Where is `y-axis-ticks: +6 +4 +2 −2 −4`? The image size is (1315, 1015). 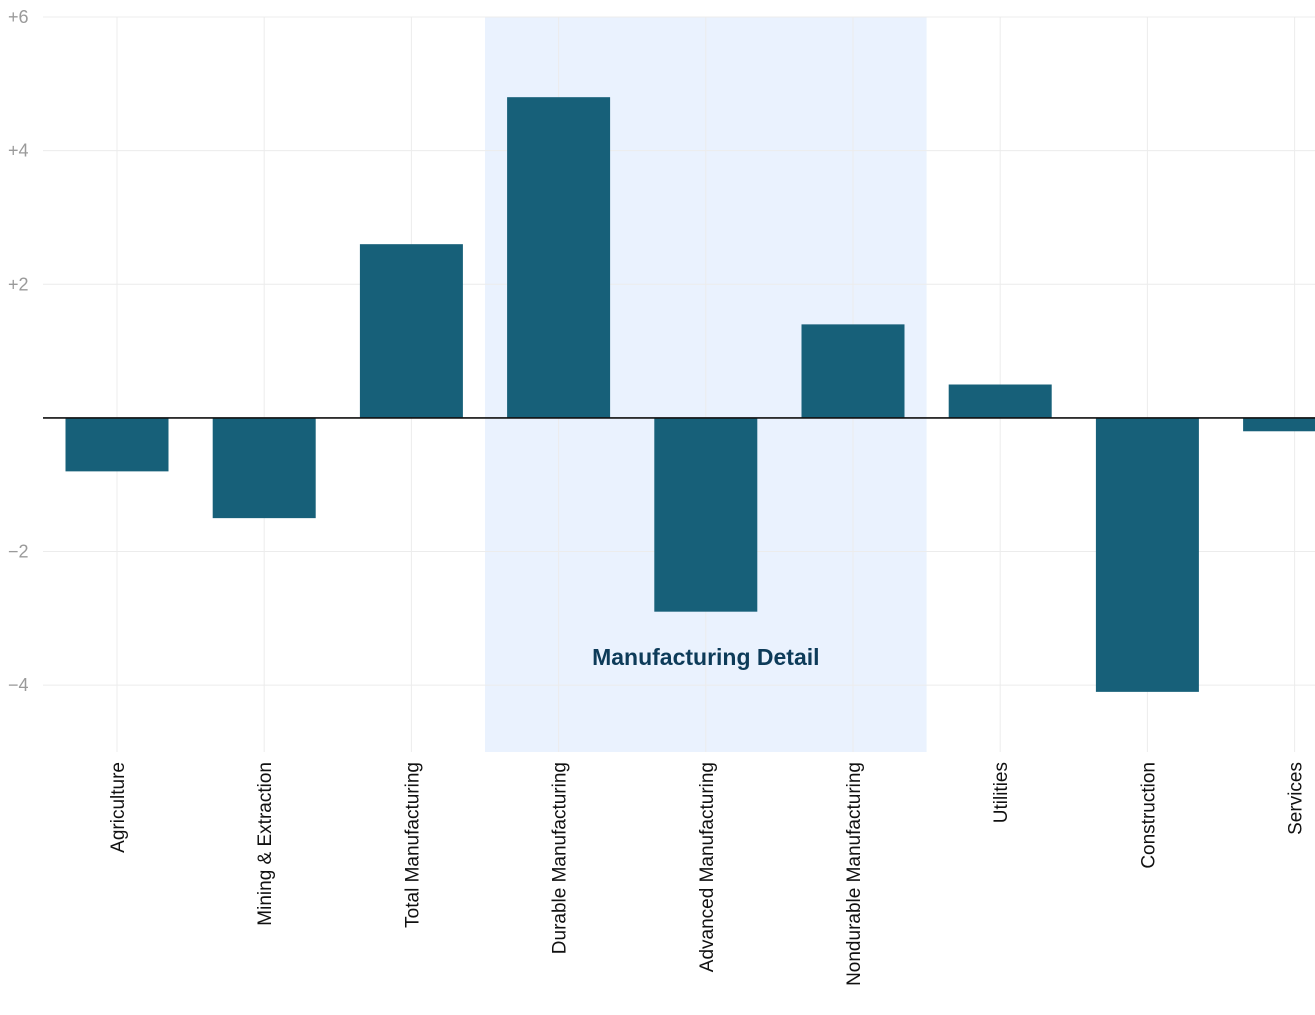
y-axis-ticks: +6 +4 +2 −2 −4 is located at coordinates (18, 351).